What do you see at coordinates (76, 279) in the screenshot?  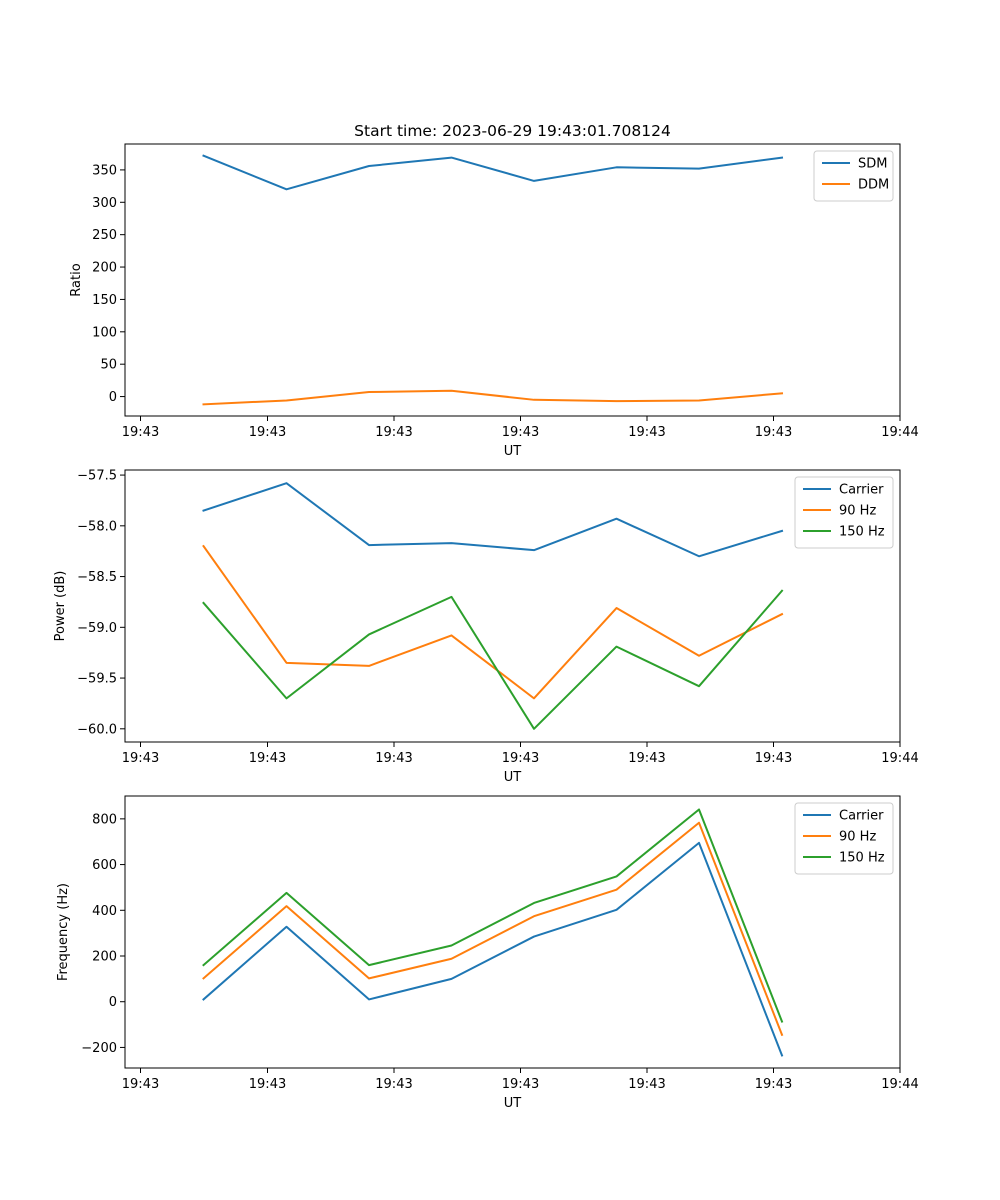 I see `y-axis-label: Ratio` at bounding box center [76, 279].